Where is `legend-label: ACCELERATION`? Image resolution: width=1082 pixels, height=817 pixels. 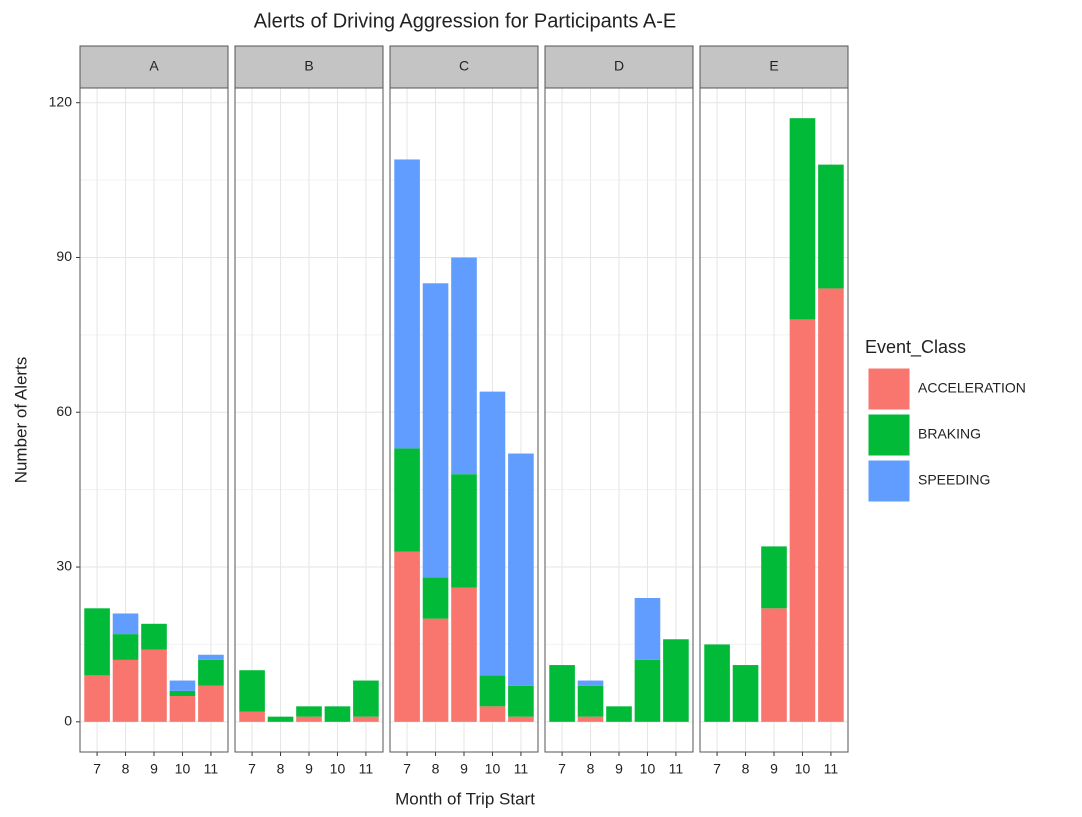 legend-label: ACCELERATION is located at coordinates (972, 388).